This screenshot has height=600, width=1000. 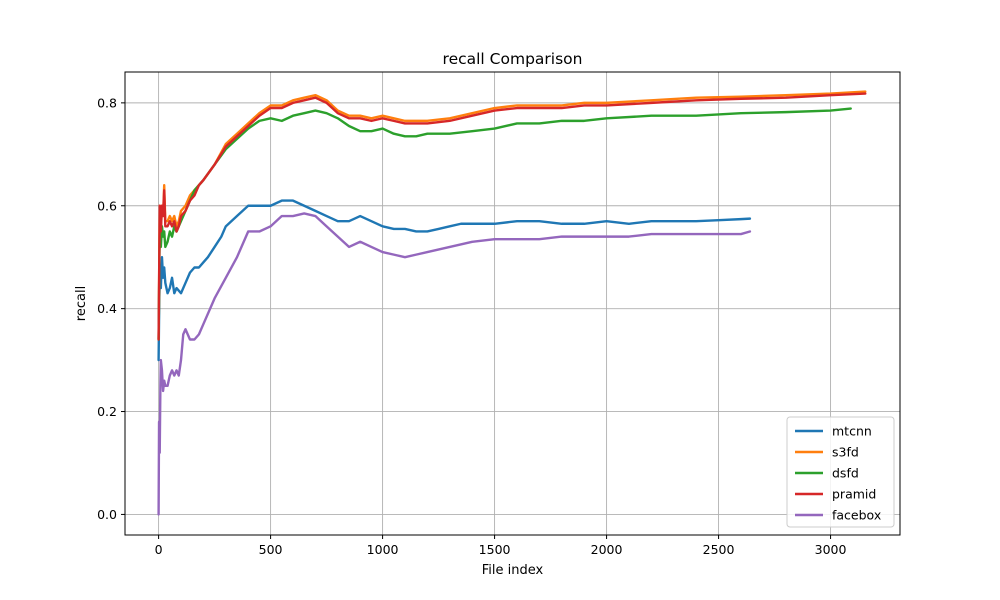 I want to click on x-tick-label: 3000, so click(x=831, y=549).